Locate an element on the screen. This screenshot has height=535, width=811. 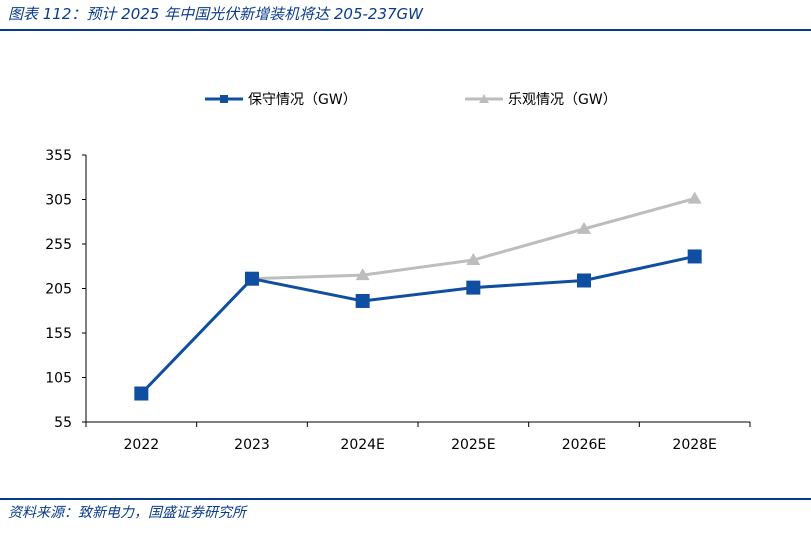
x-tick-label: 2025E is located at coordinates (473, 445).